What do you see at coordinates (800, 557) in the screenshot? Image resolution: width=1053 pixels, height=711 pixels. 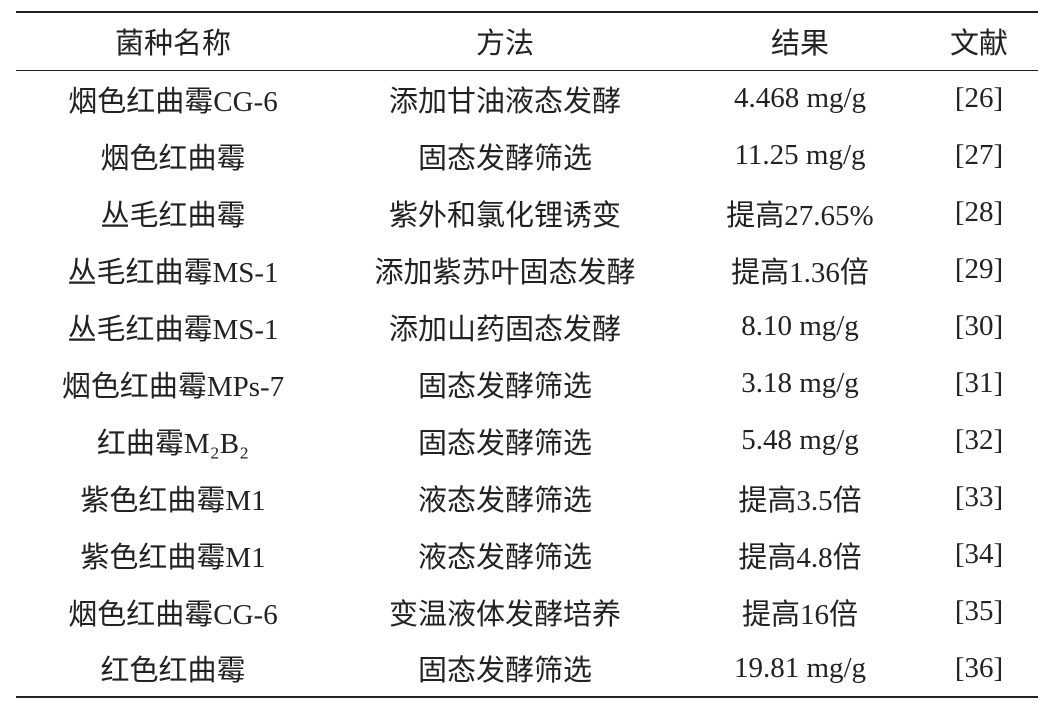 I see `table-cell: 提高4.8倍` at bounding box center [800, 557].